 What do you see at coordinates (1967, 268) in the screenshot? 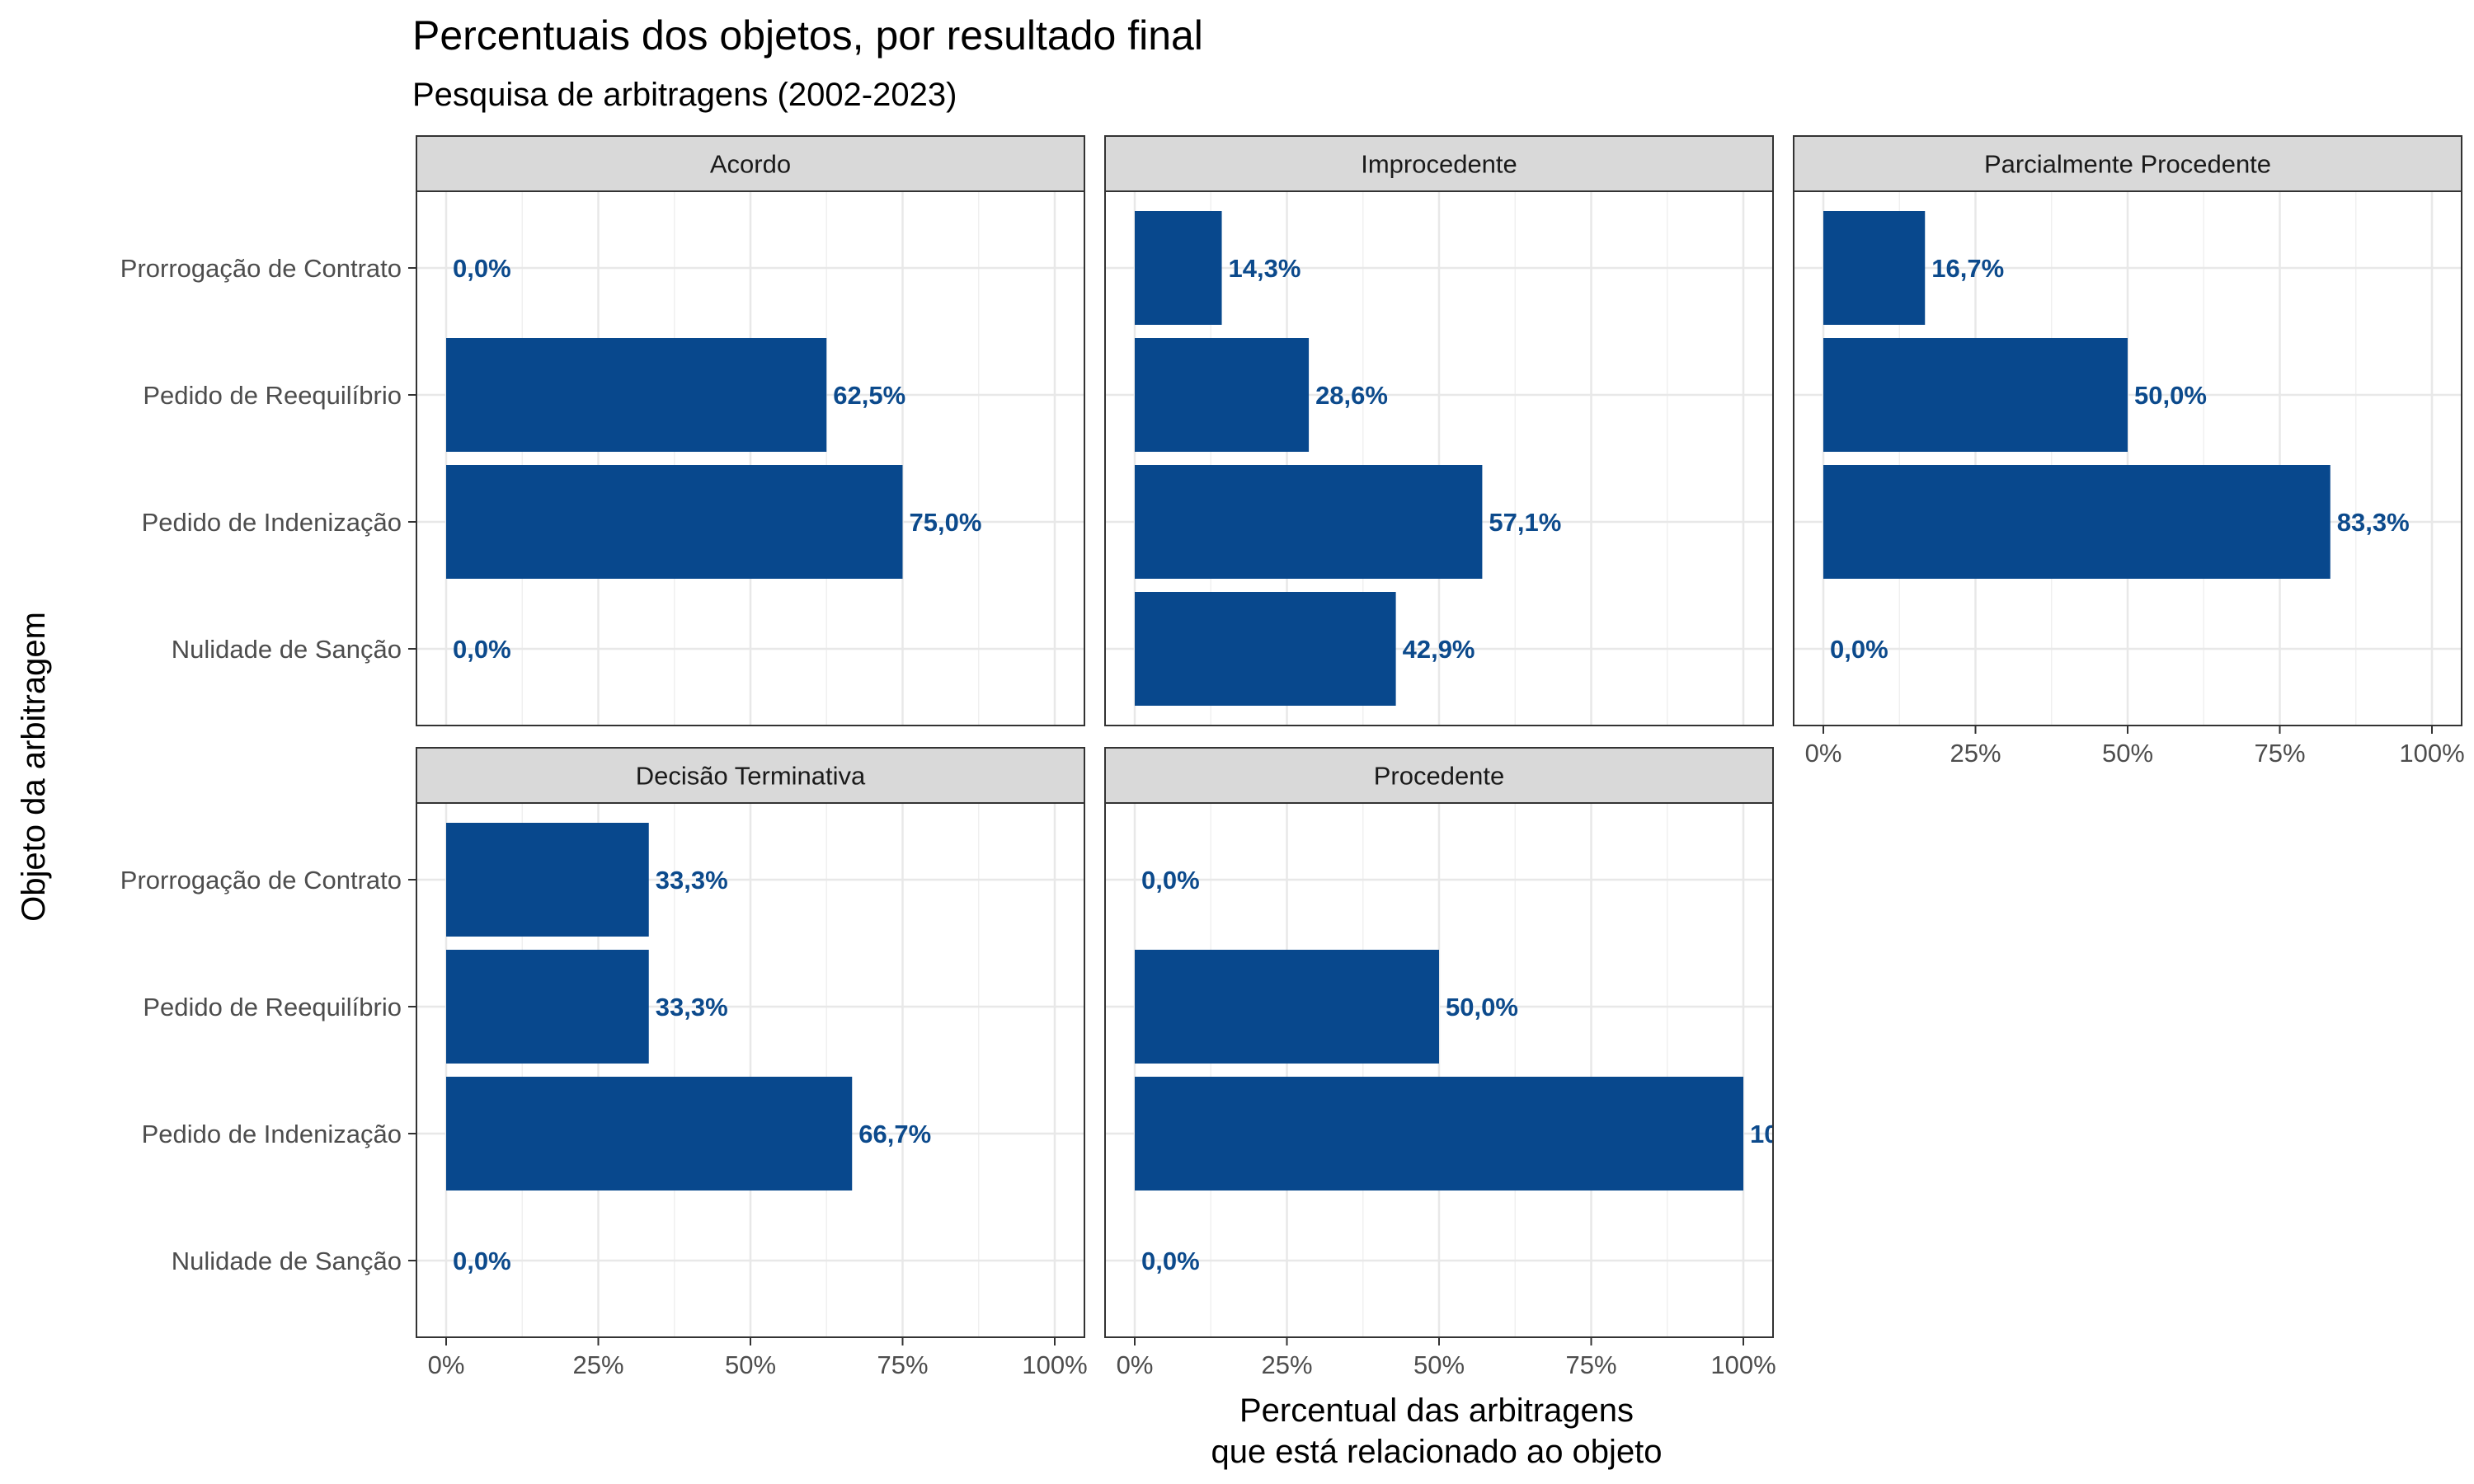
I see `bar-value-label: 16,7%` at bounding box center [1967, 268].